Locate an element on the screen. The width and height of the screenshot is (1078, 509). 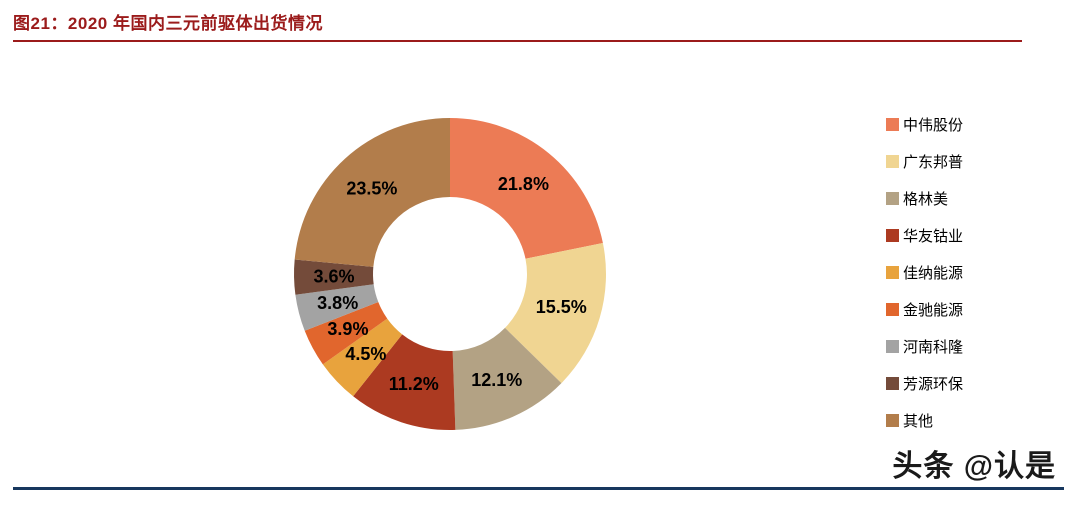
slice-label-7: 3.8% is located at coordinates (337, 303).